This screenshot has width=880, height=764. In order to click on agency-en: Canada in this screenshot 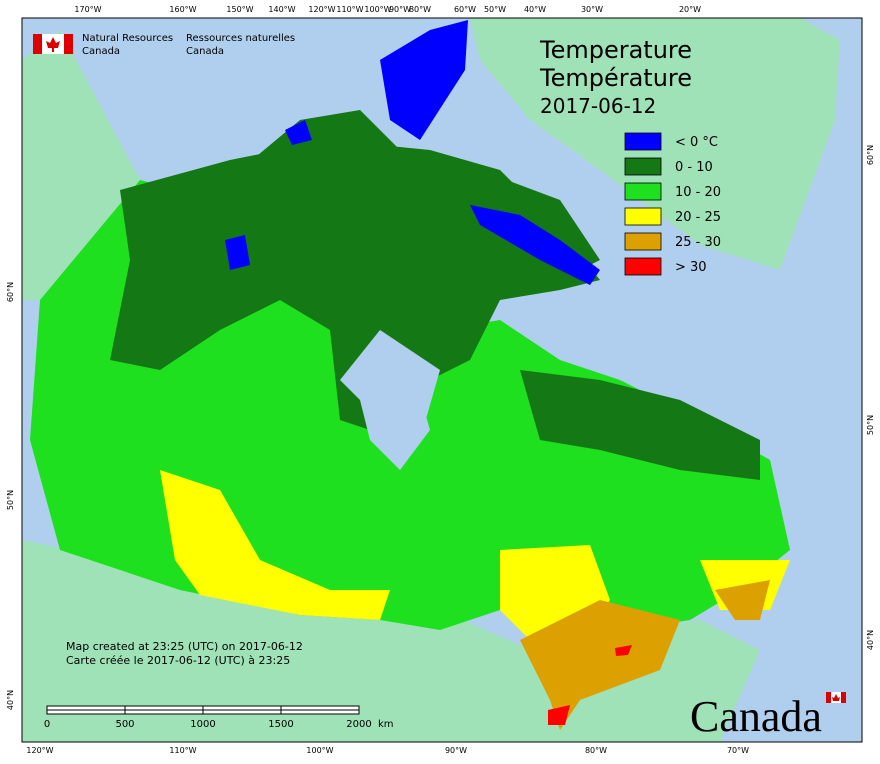, I will do `click(101, 51)`.